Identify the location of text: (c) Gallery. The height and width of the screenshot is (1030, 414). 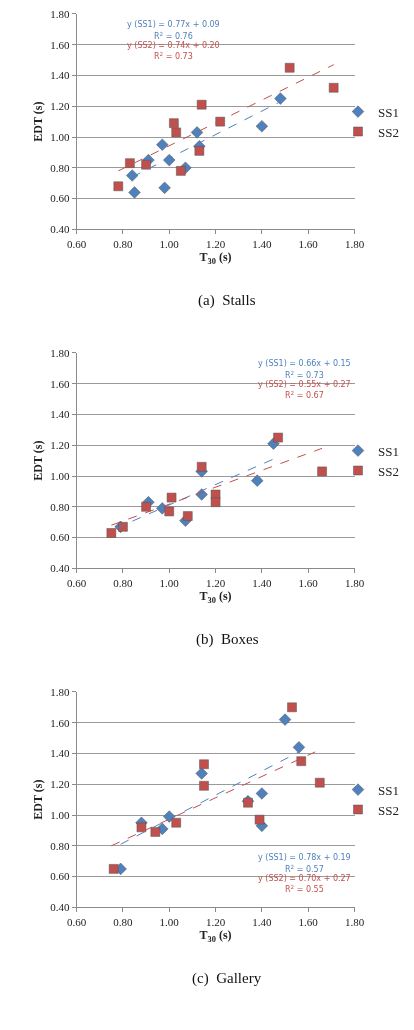
(227, 978).